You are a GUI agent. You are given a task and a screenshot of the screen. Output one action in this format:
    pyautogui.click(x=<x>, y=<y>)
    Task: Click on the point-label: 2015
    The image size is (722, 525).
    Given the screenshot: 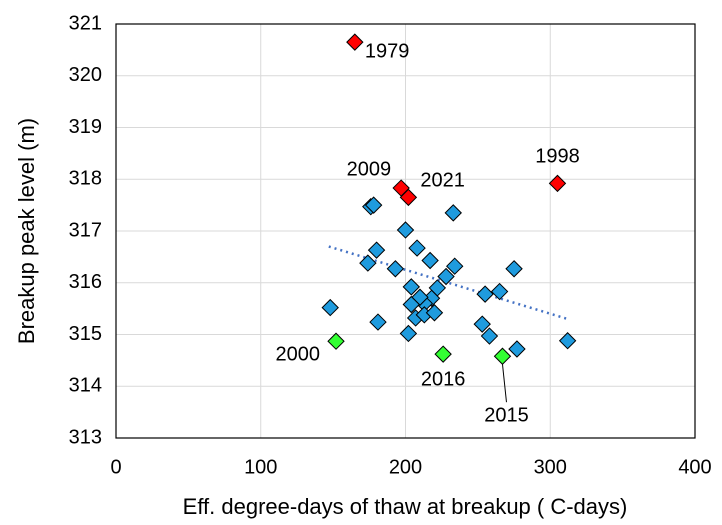 What is the action you would take?
    pyautogui.click(x=506, y=416)
    